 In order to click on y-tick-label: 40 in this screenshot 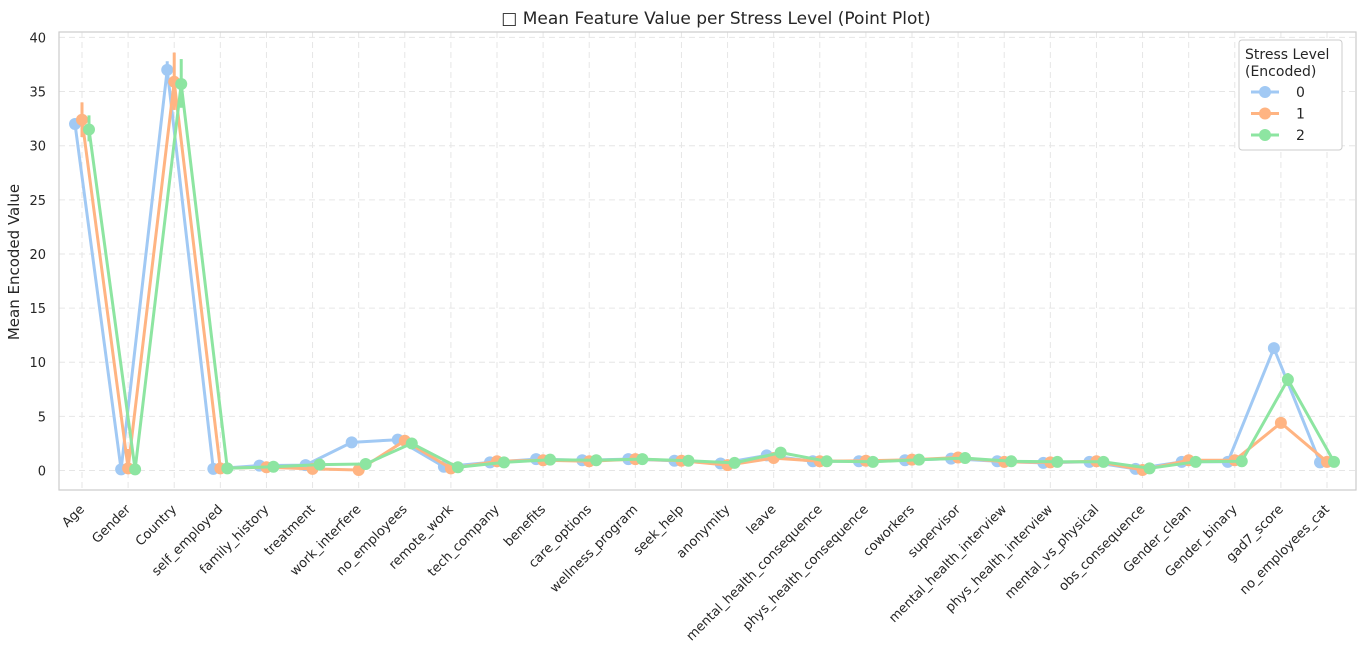, I will do `click(37, 38)`.